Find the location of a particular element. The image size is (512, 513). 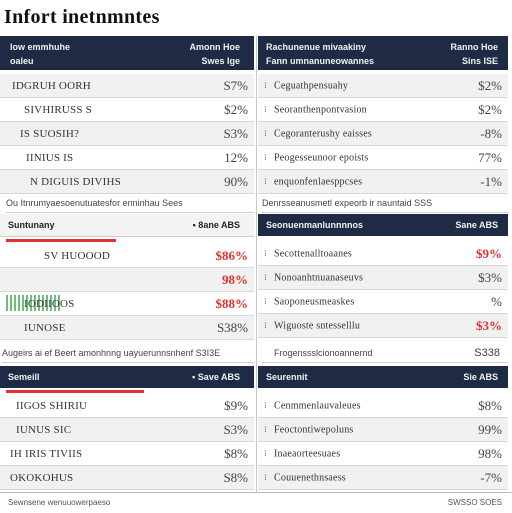

table-row: ⁝ Nonoanhtnuanaseuvs $3% is located at coordinates (383, 278).